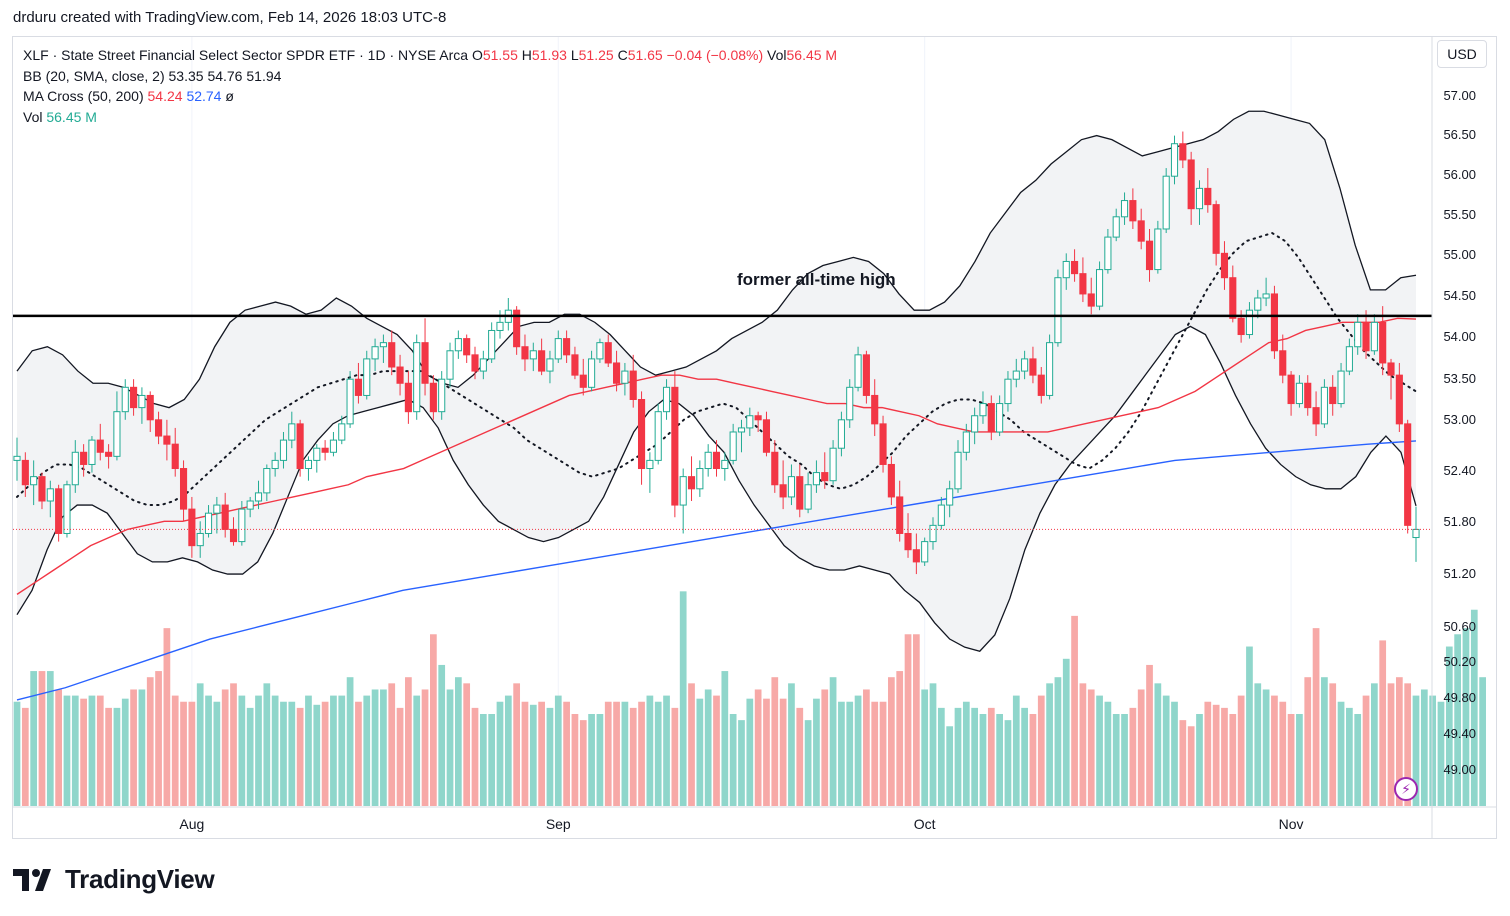 Image resolution: width=1510 pixels, height=916 pixels. Describe the element at coordinates (186, 75) in the screenshot. I see `bb-basis-value: 53.35` at that location.